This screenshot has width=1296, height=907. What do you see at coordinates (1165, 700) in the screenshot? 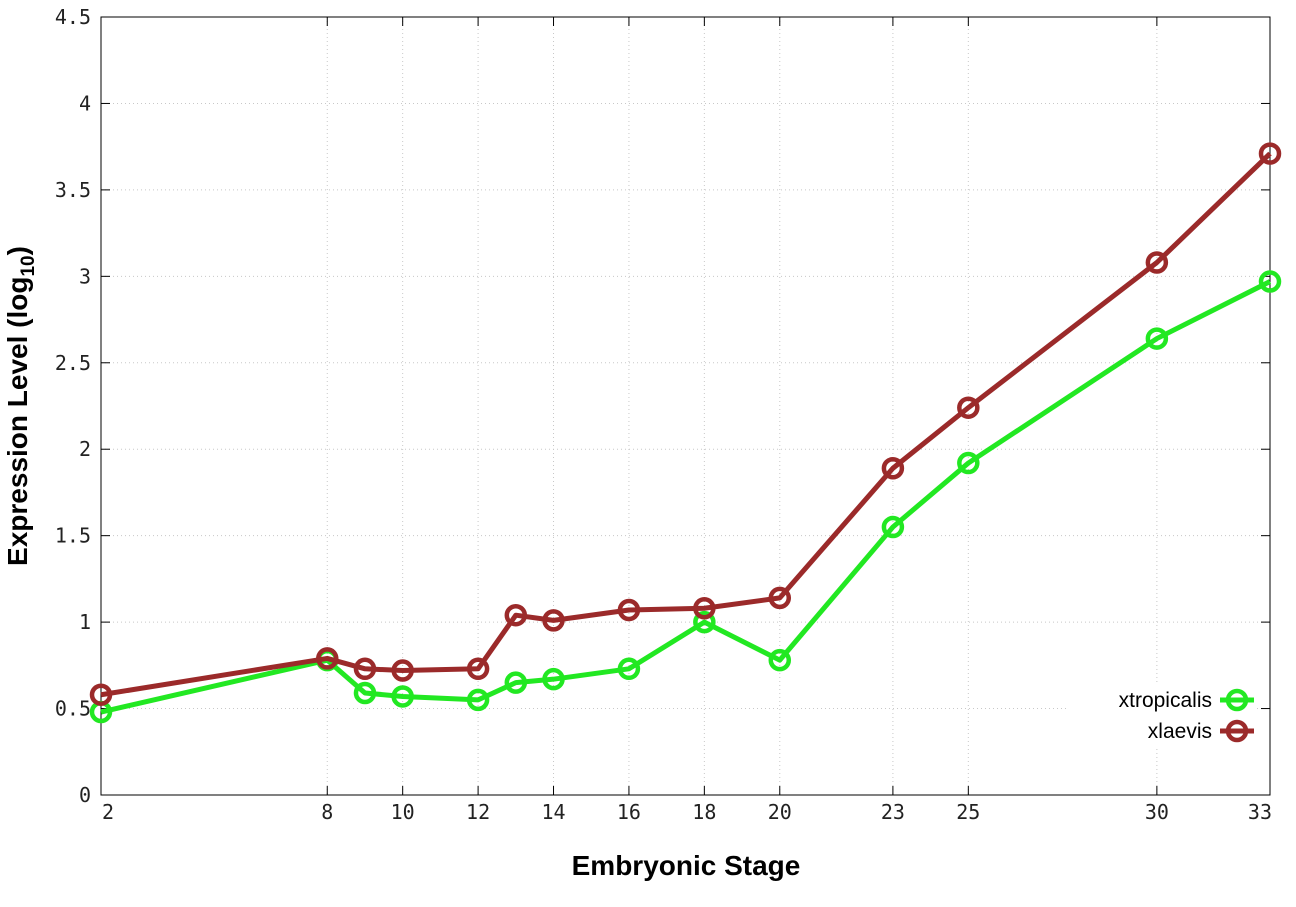
I see `legend-label: xtropicalis` at bounding box center [1165, 700].